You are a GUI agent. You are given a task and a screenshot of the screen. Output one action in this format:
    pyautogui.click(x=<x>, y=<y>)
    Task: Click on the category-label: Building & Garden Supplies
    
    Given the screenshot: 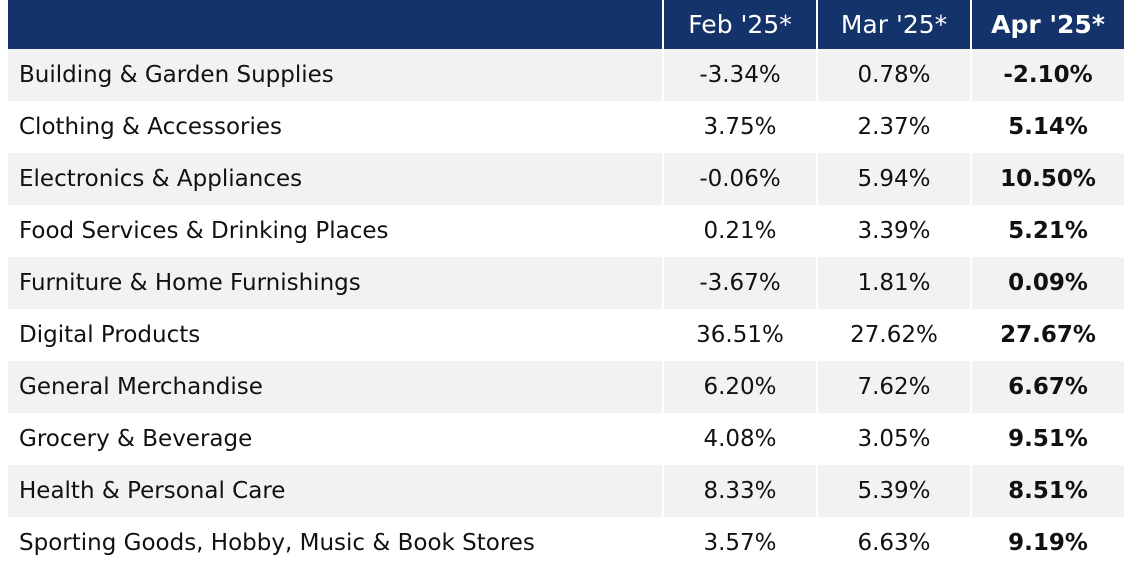 What is the action you would take?
    pyautogui.click(x=336, y=75)
    